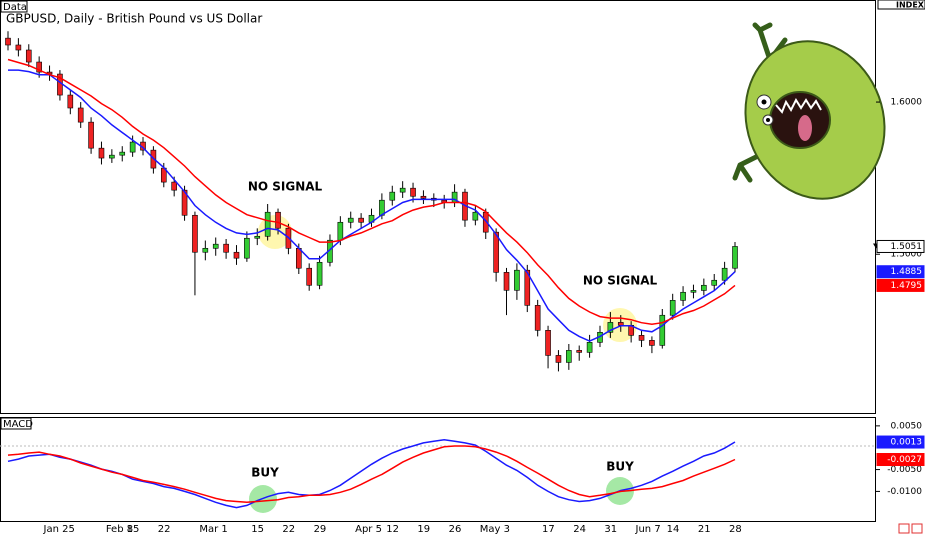 The image size is (925, 535). I want to click on y-tick-label: 1.5000, so click(907, 255).